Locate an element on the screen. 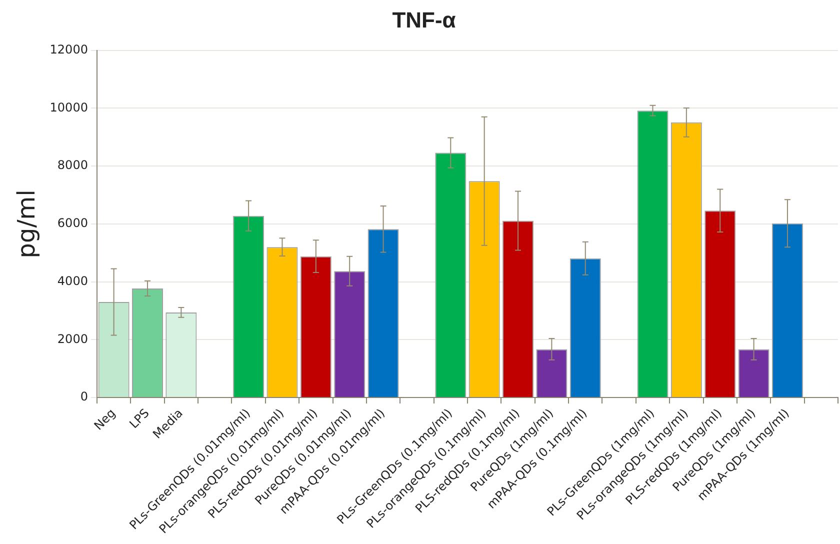 The image size is (840, 544). x-tick-label: Neg is located at coordinates (104, 419).